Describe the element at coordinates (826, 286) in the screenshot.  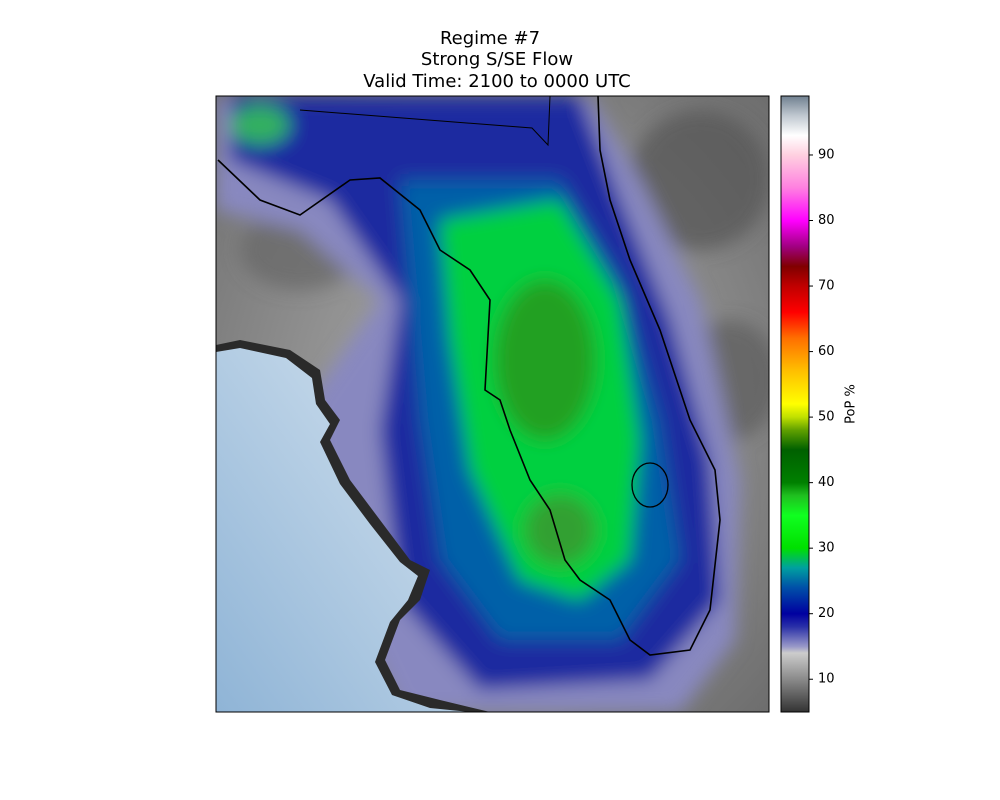
I see `tick-label: 70` at that location.